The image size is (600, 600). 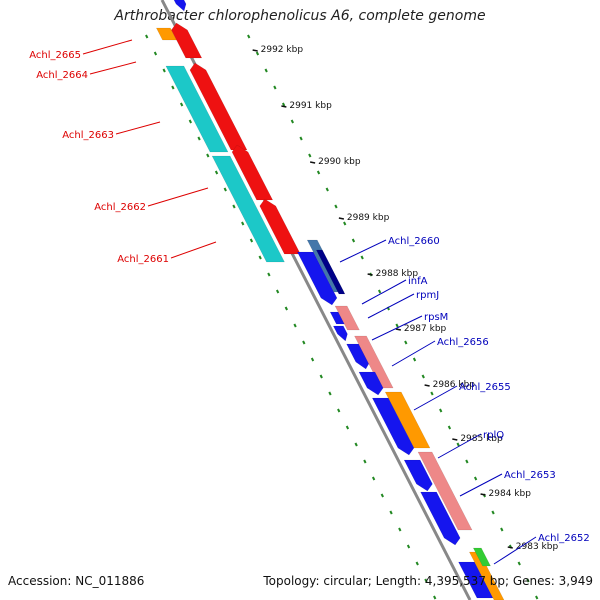 What do you see at coordinates (120, 207) in the screenshot?
I see `gene-label-left: Achl_2662` at bounding box center [120, 207].